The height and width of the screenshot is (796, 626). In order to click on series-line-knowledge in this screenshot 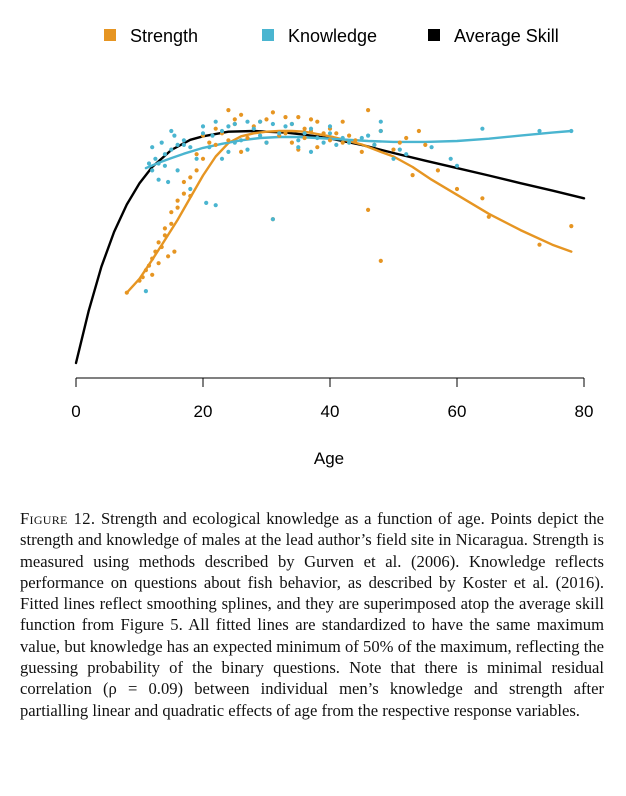, I will do `click(358, 149)`.